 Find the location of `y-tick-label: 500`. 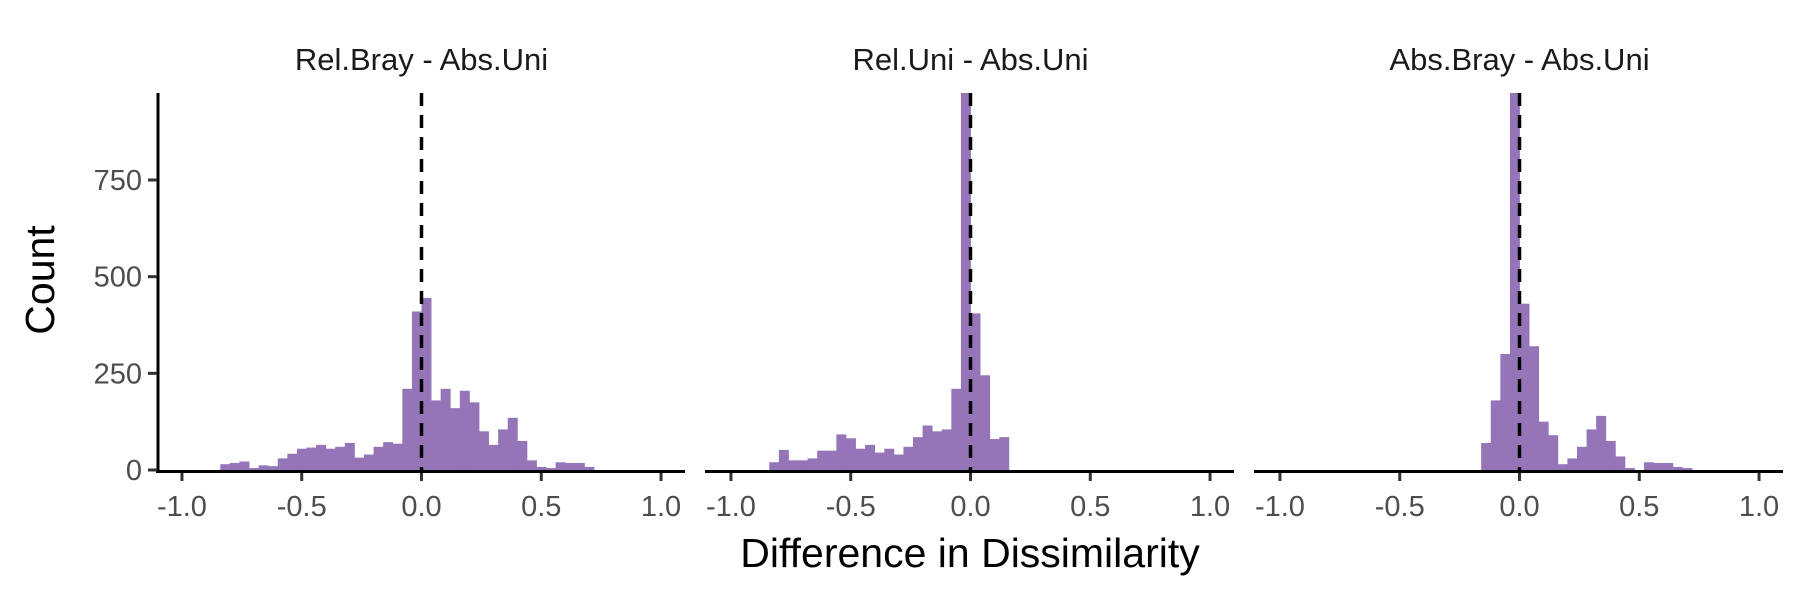

y-tick-label: 500 is located at coordinates (118, 278).